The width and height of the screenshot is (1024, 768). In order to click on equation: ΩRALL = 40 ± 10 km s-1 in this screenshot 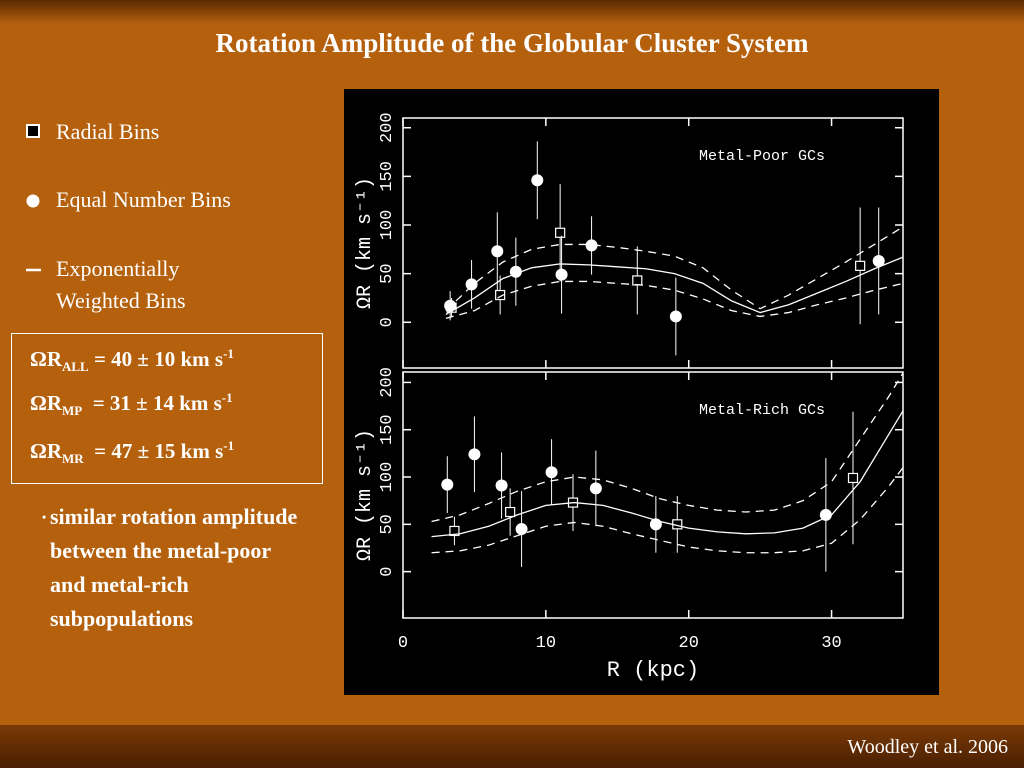, I will do `click(132, 360)`.